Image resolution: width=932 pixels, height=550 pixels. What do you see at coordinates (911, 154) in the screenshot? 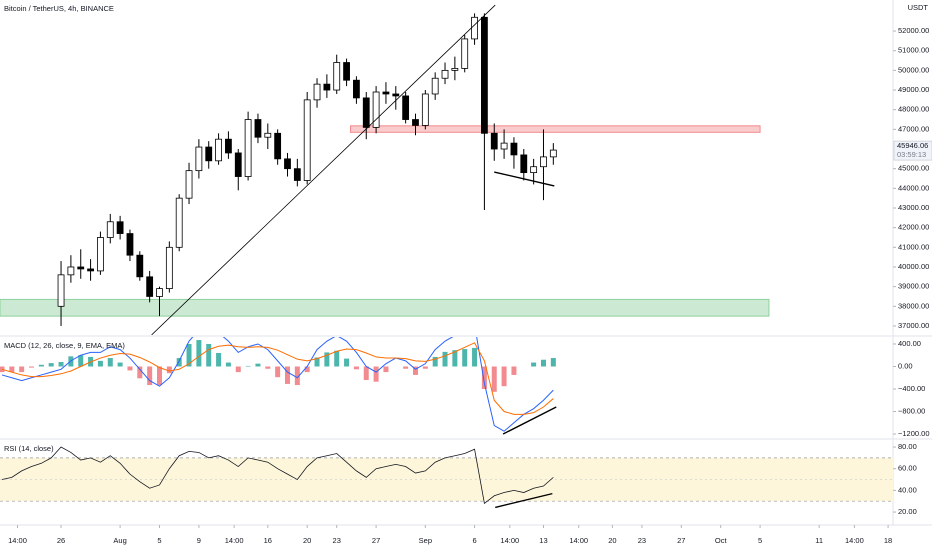
I see `countdown-label: 03:59:13` at bounding box center [911, 154].